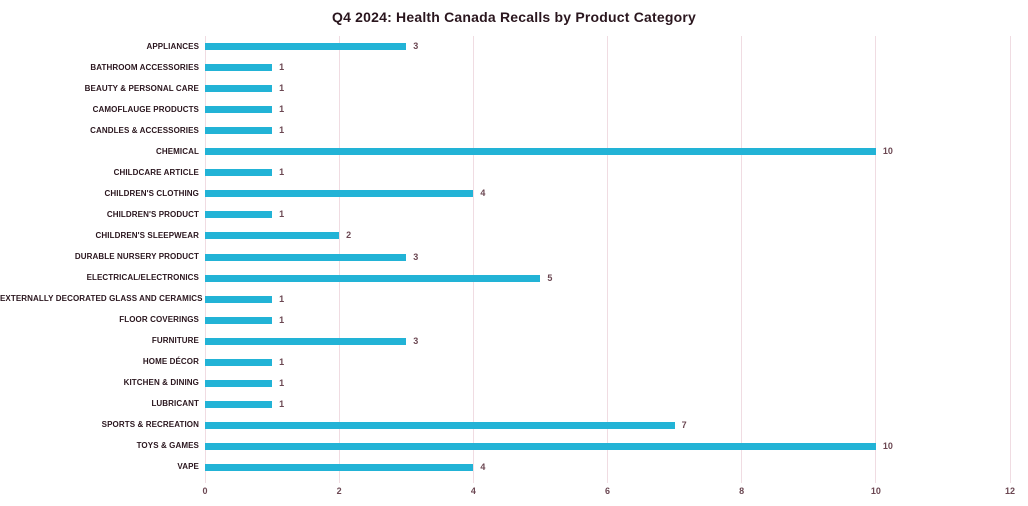 The image size is (1028, 506). What do you see at coordinates (473, 491) in the screenshot?
I see `x-tick-label: 4` at bounding box center [473, 491].